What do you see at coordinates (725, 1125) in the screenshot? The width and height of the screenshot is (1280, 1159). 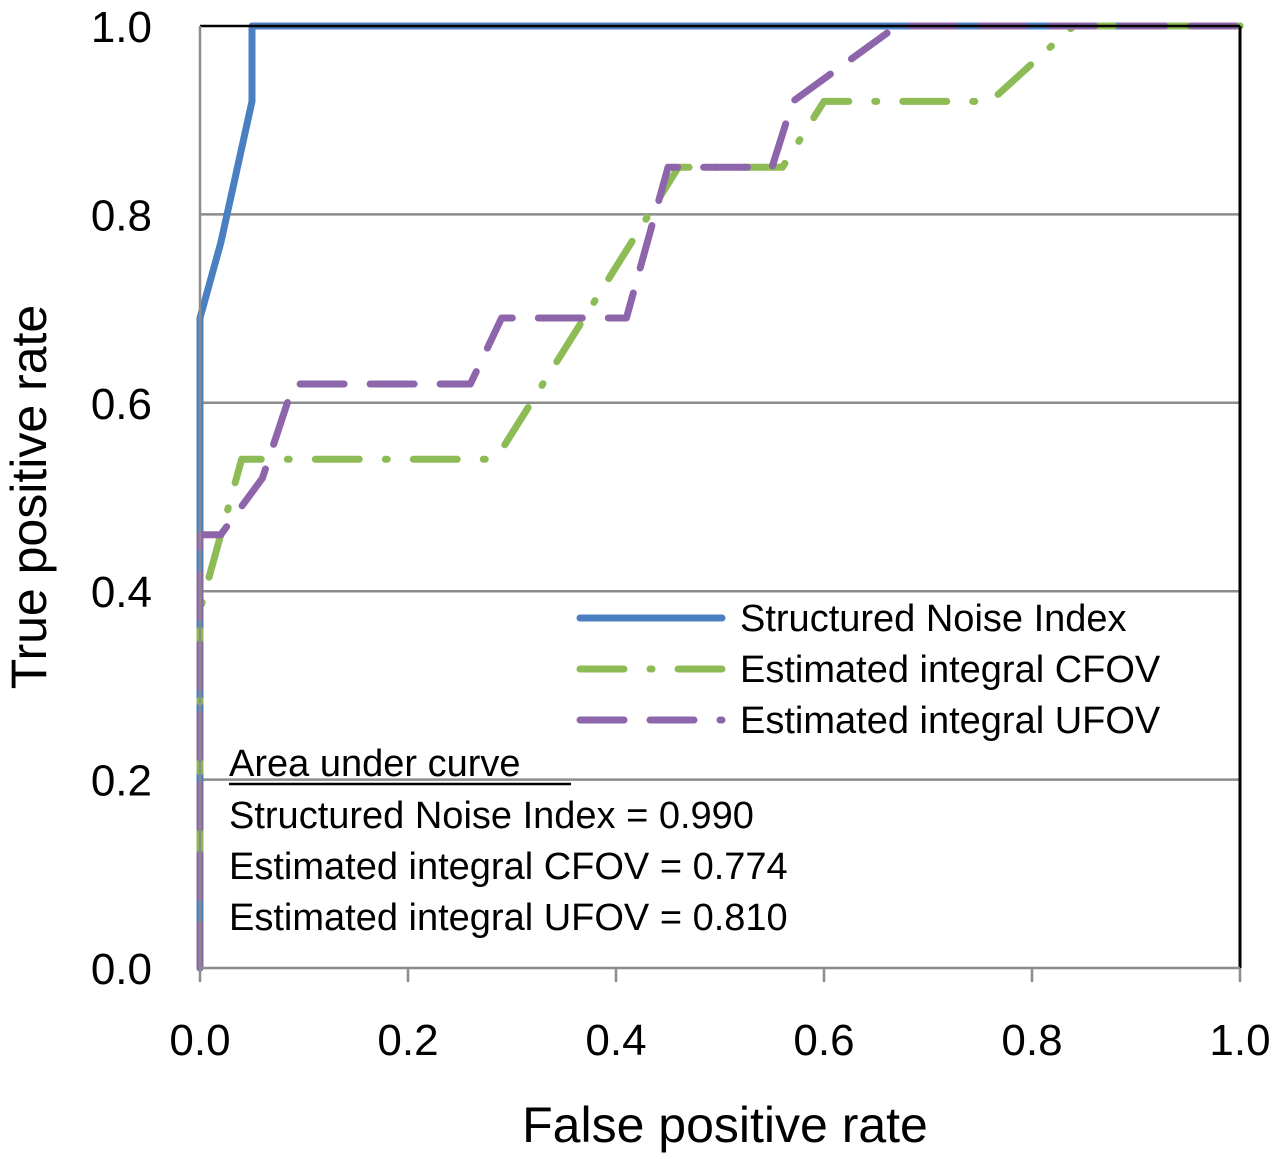 I see `x-axis-title: False positive rate` at bounding box center [725, 1125].